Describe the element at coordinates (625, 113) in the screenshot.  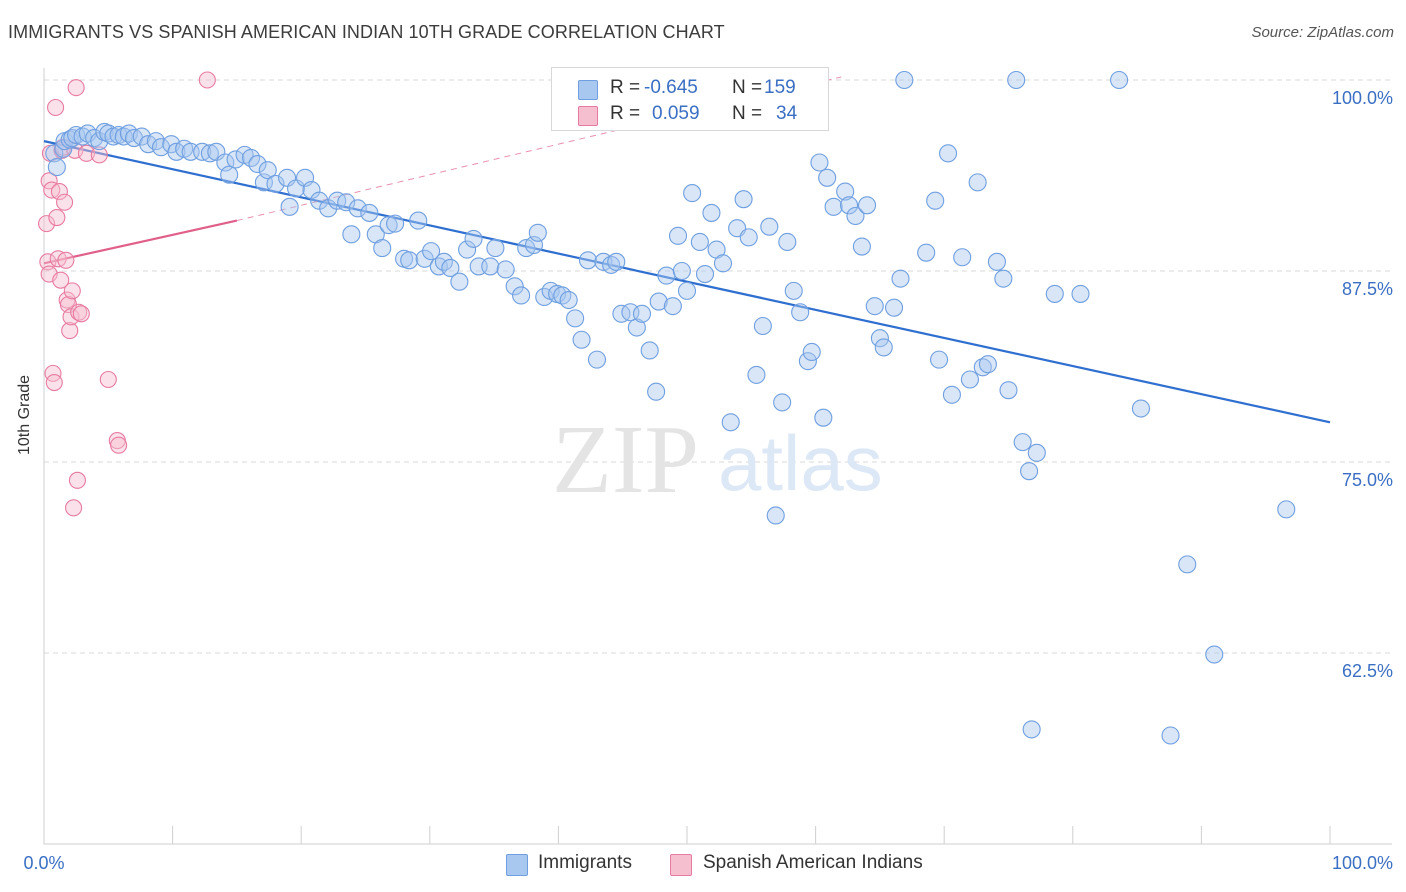
I see `legend-r-label: R =` at that location.